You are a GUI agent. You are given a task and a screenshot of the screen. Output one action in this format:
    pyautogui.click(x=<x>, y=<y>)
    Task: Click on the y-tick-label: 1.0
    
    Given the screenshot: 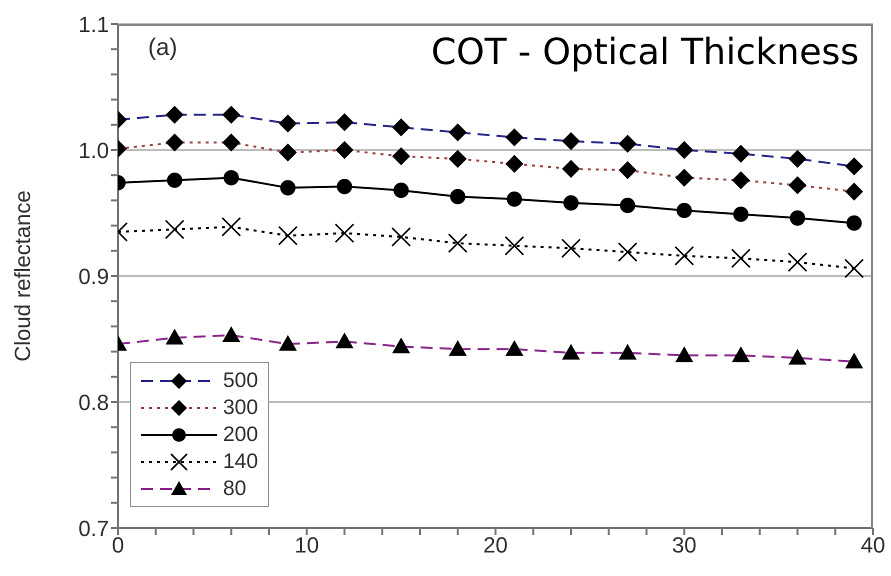 What is the action you would take?
    pyautogui.click(x=93, y=150)
    